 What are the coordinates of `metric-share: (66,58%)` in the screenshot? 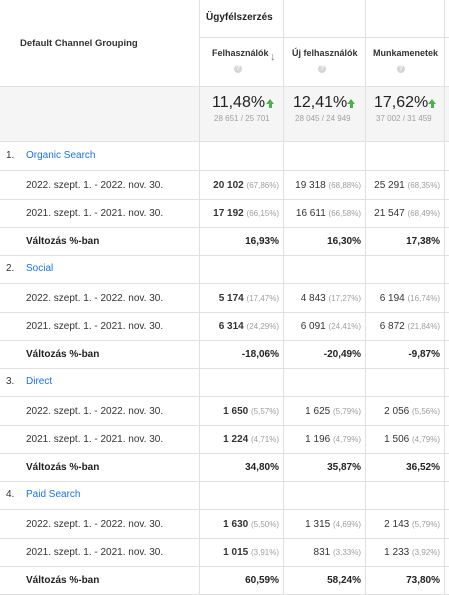 It's located at (344, 213).